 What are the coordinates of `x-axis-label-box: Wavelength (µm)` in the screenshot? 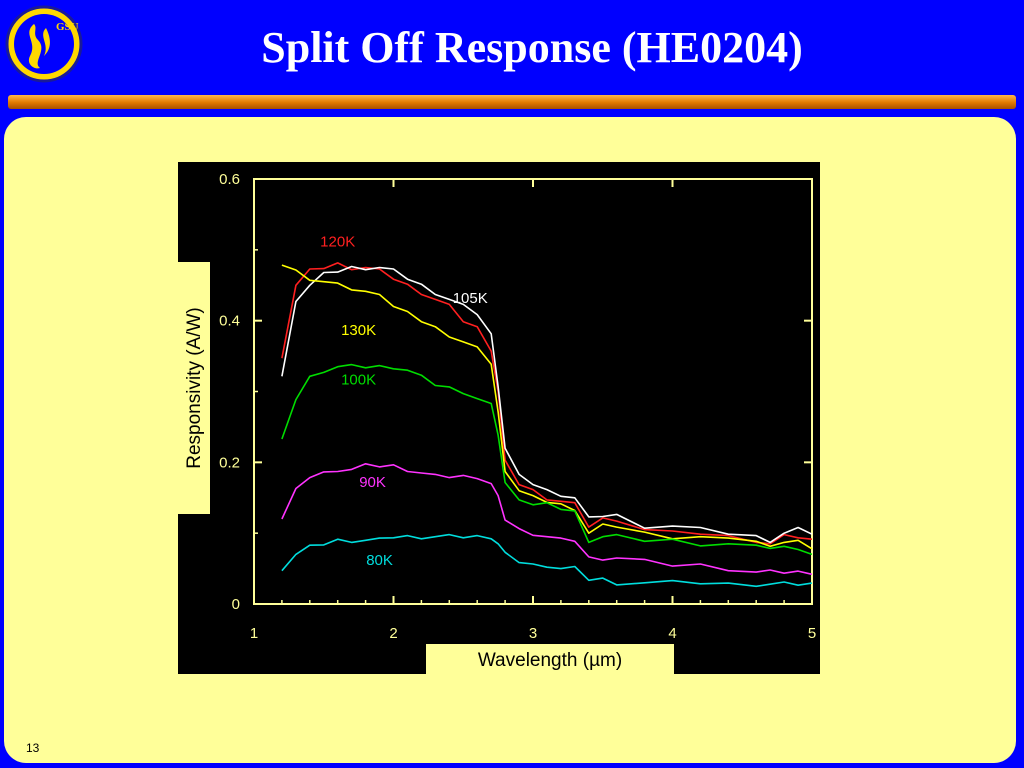 It's located at (550, 659).